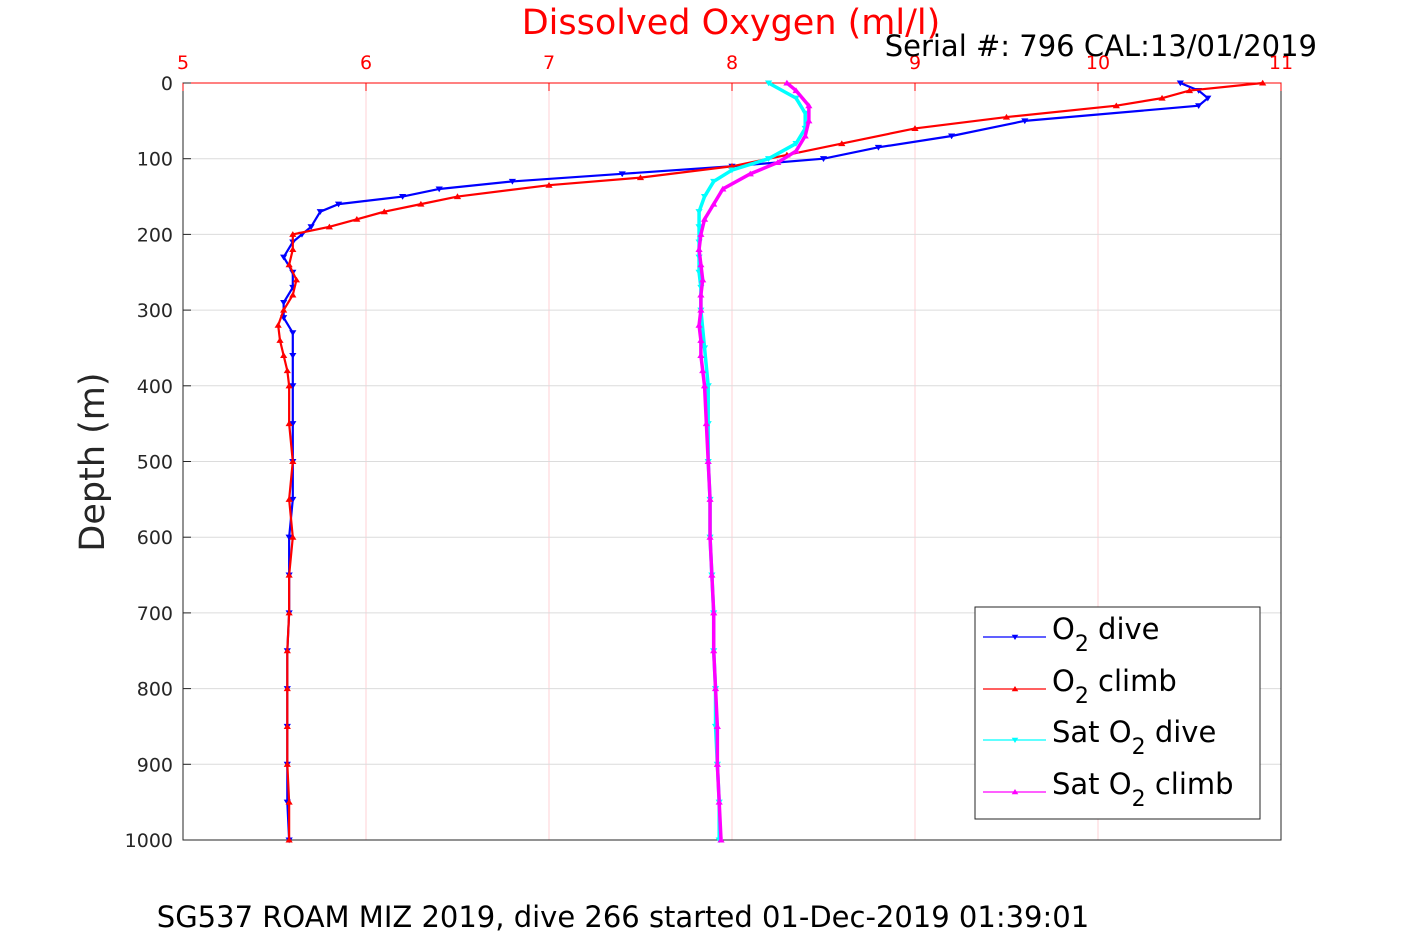  What do you see at coordinates (183, 63) in the screenshot?
I see `x-tick-label: 5` at bounding box center [183, 63].